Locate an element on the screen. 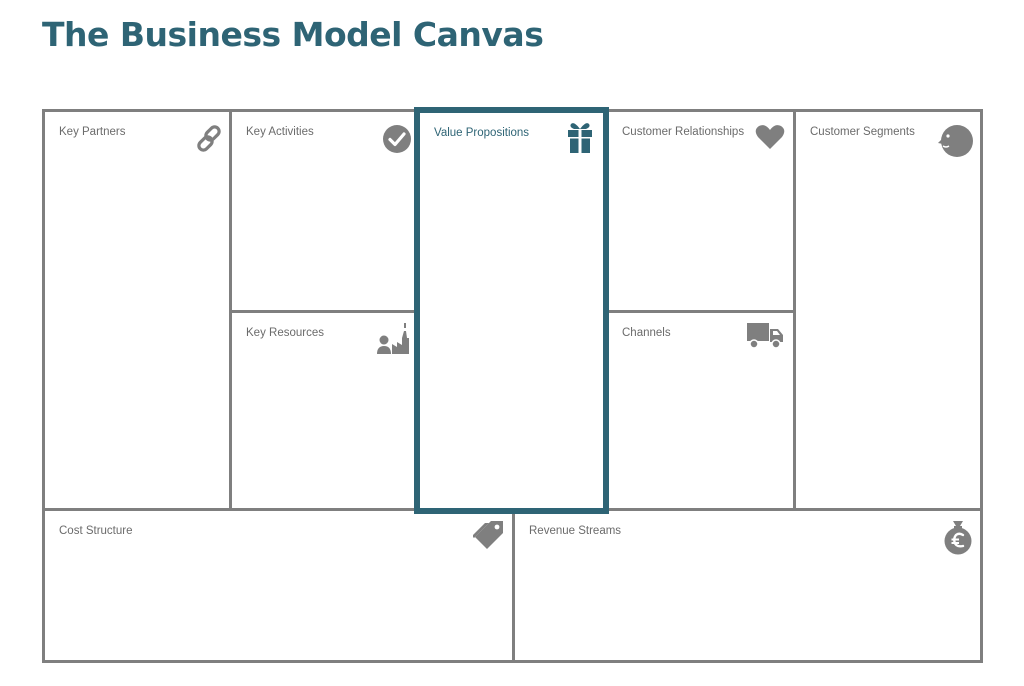  price-tag-icon is located at coordinates (489, 536).